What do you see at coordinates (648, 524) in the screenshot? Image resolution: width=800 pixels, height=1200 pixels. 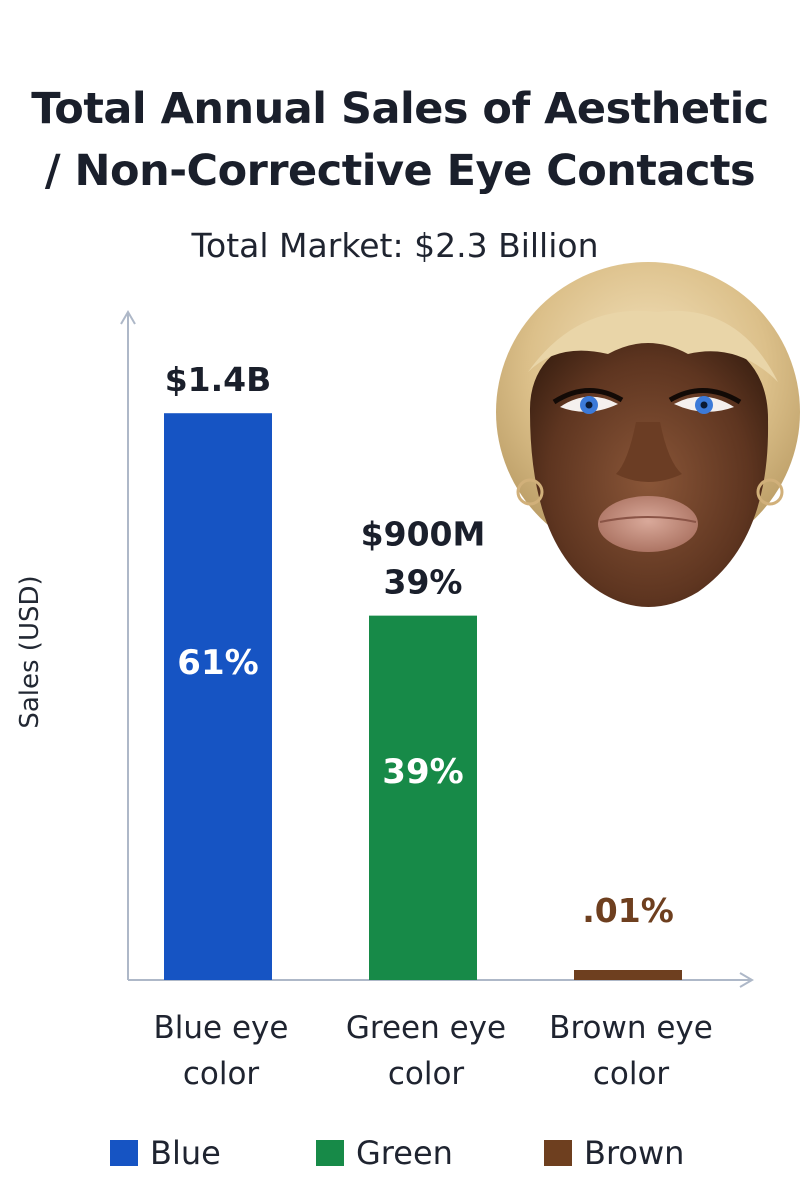 I see `lips-shape` at bounding box center [648, 524].